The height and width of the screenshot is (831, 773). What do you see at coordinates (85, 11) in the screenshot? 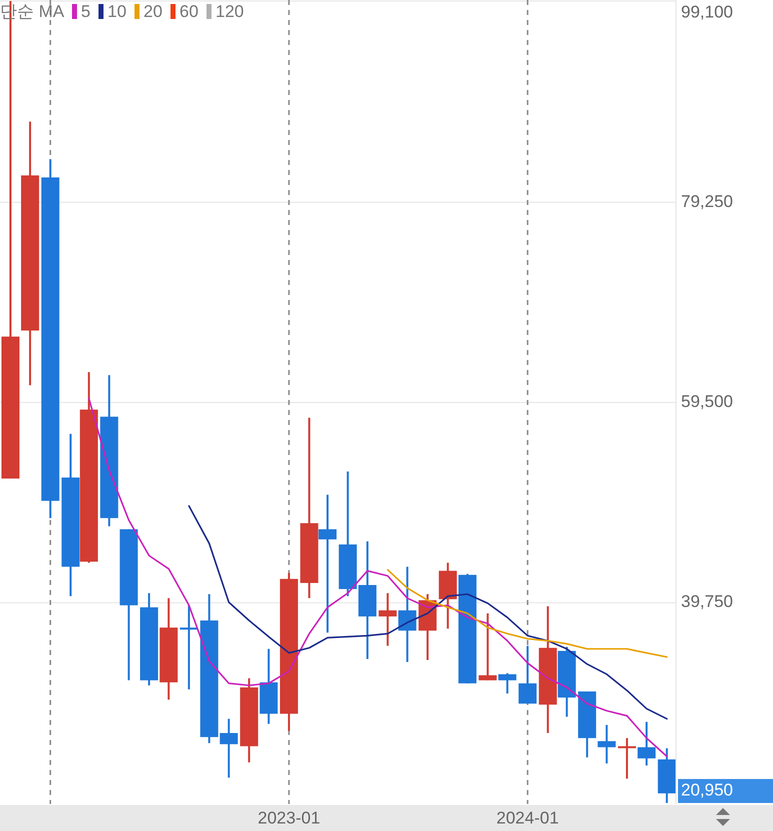
I see `legend-label: 5` at bounding box center [85, 11].